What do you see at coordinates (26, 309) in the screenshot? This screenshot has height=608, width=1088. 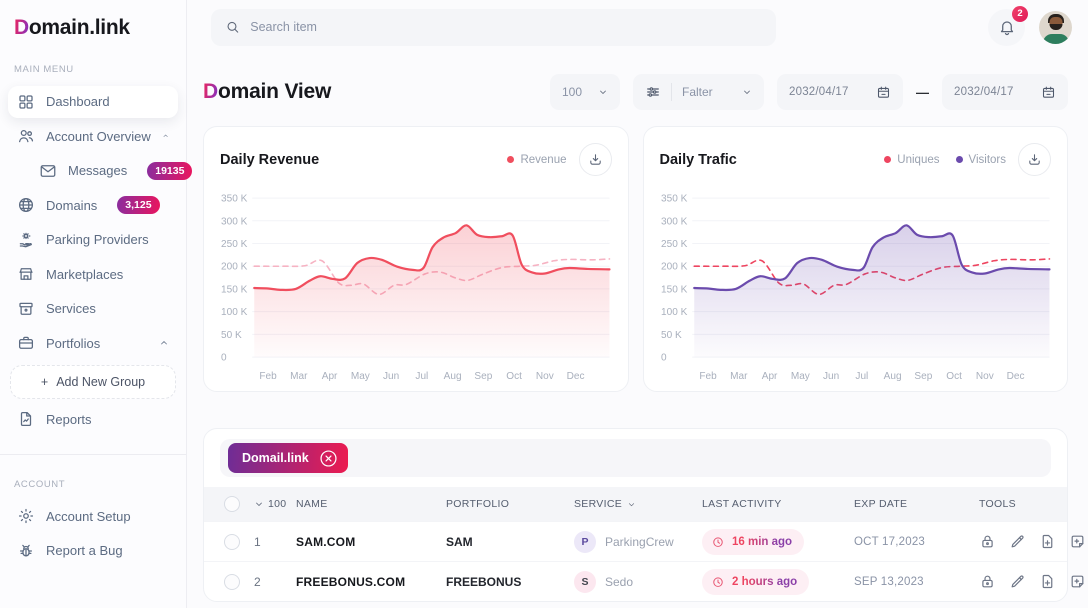 I see `box-icon` at bounding box center [26, 309].